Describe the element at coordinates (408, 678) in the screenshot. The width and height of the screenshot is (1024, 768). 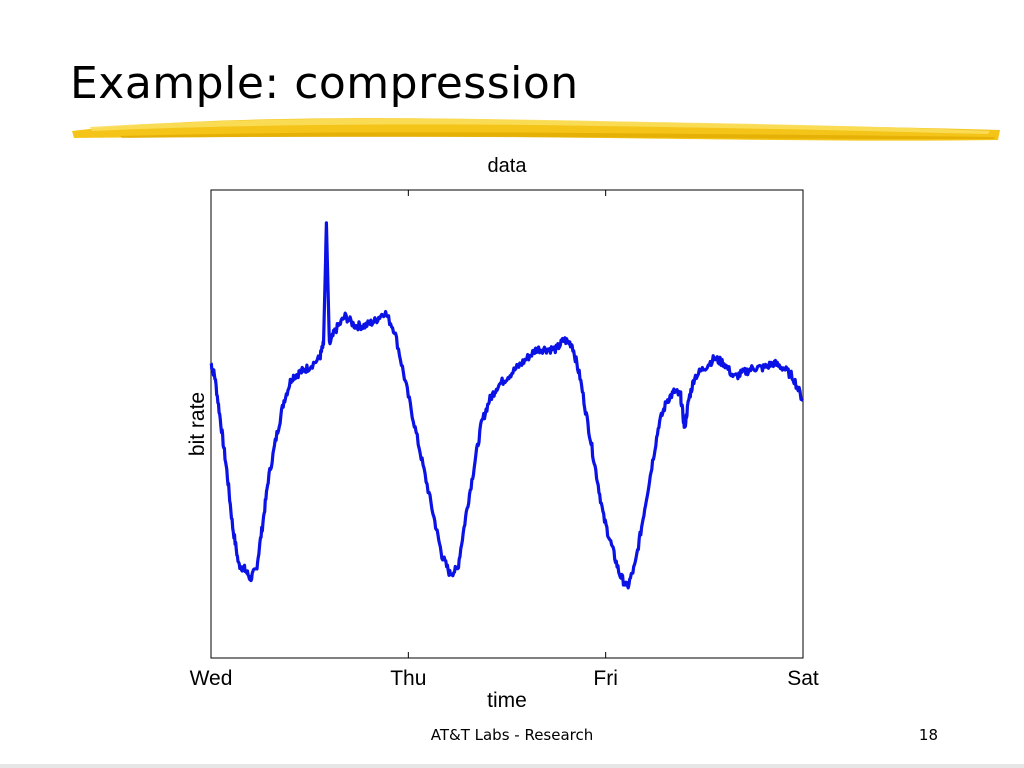
I see `x-tick-label-thu: Thu` at that location.